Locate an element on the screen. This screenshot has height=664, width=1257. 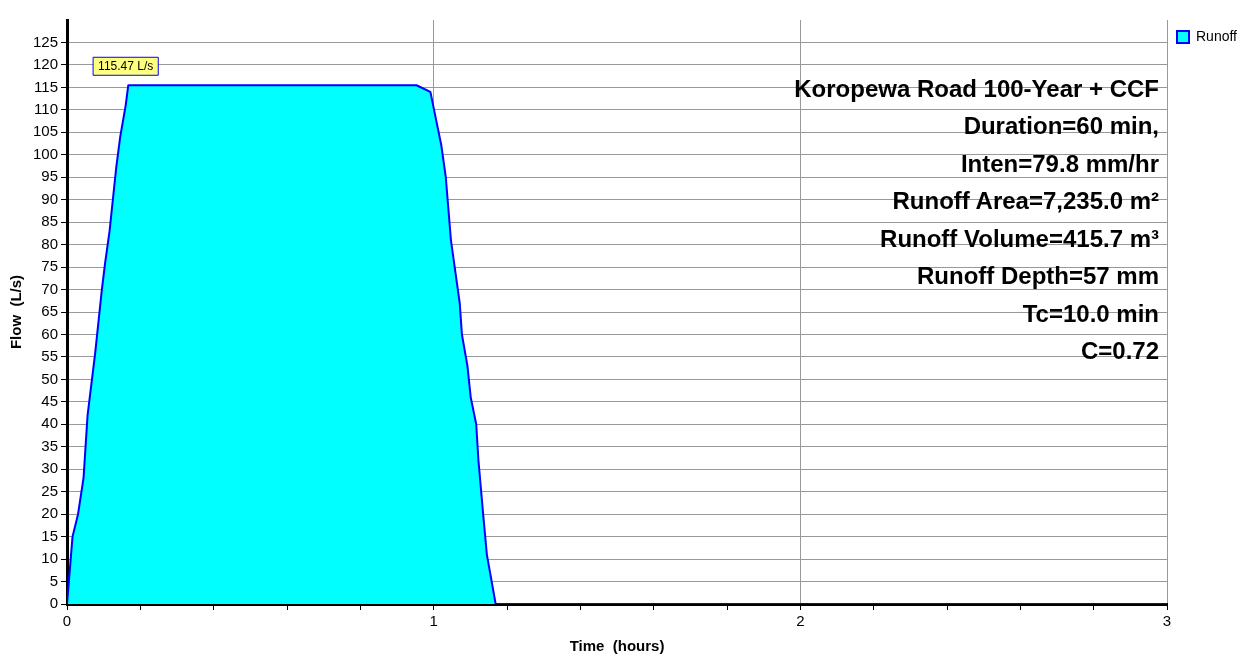
y-tick-label: 5 is located at coordinates (54, 580).